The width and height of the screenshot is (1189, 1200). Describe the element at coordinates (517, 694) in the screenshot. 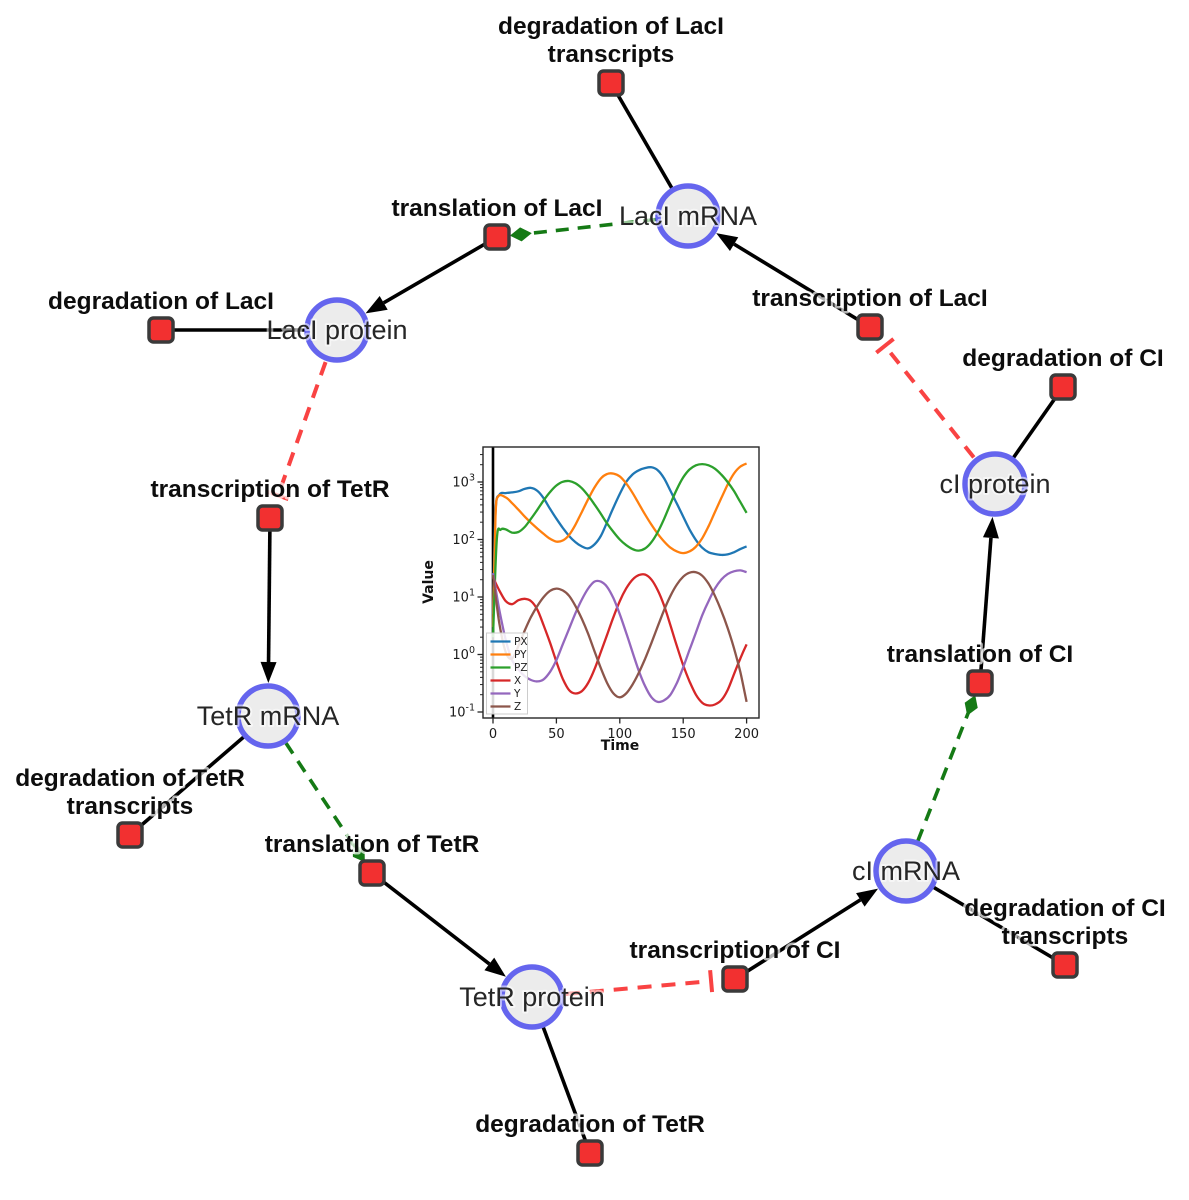

I see `legend-label-Y: Y` at that location.